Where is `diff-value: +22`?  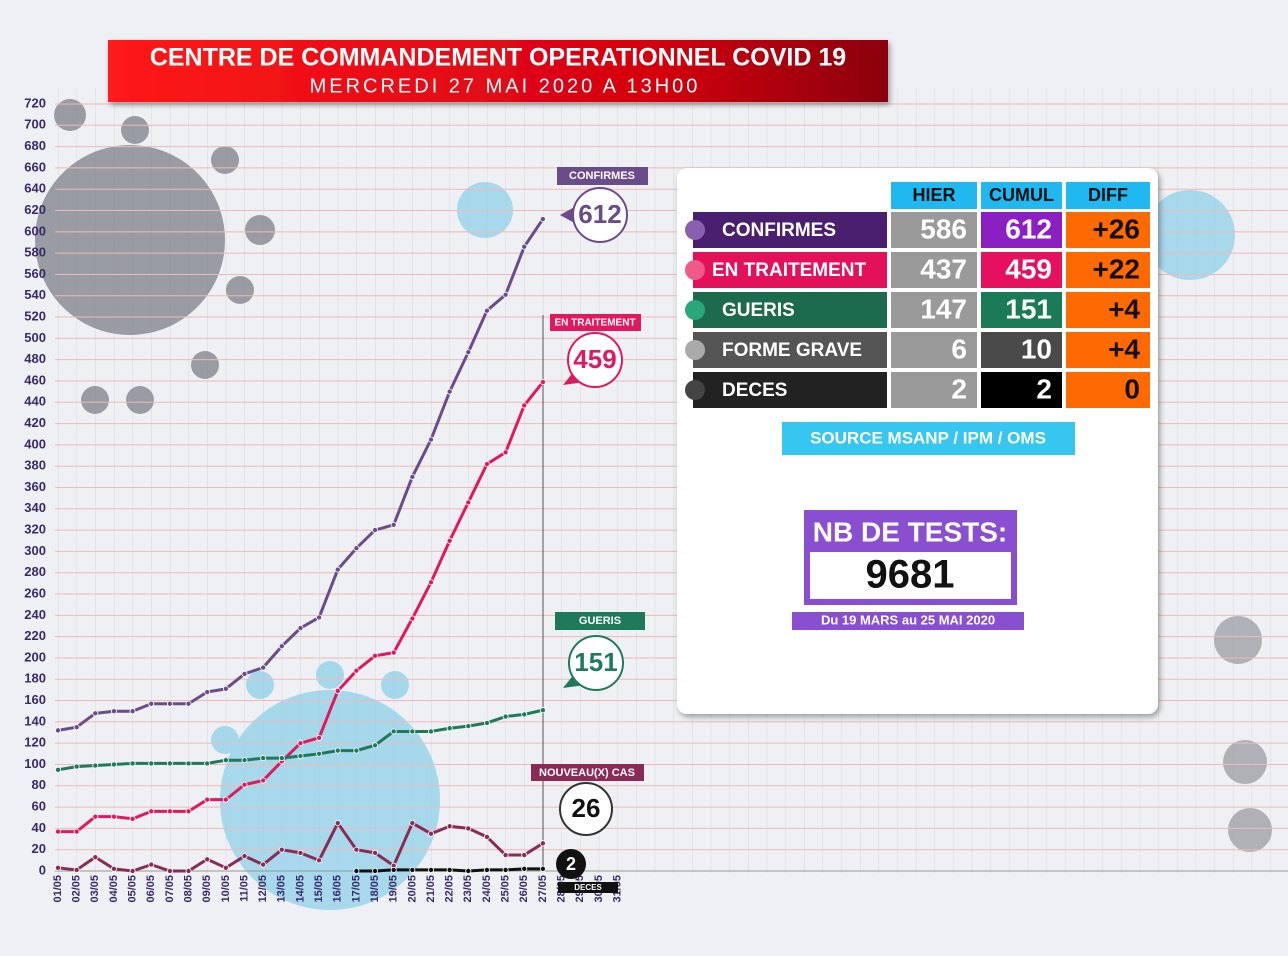 diff-value: +22 is located at coordinates (1117, 268).